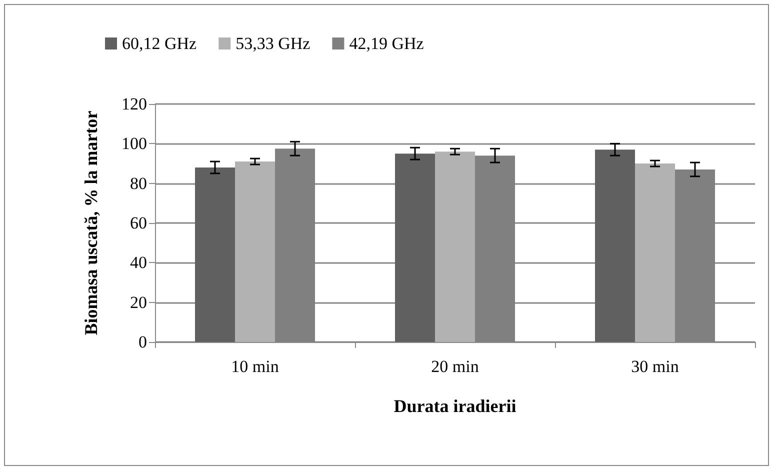 The width and height of the screenshot is (775, 472). I want to click on y-tick-label: 120, so click(134, 104).